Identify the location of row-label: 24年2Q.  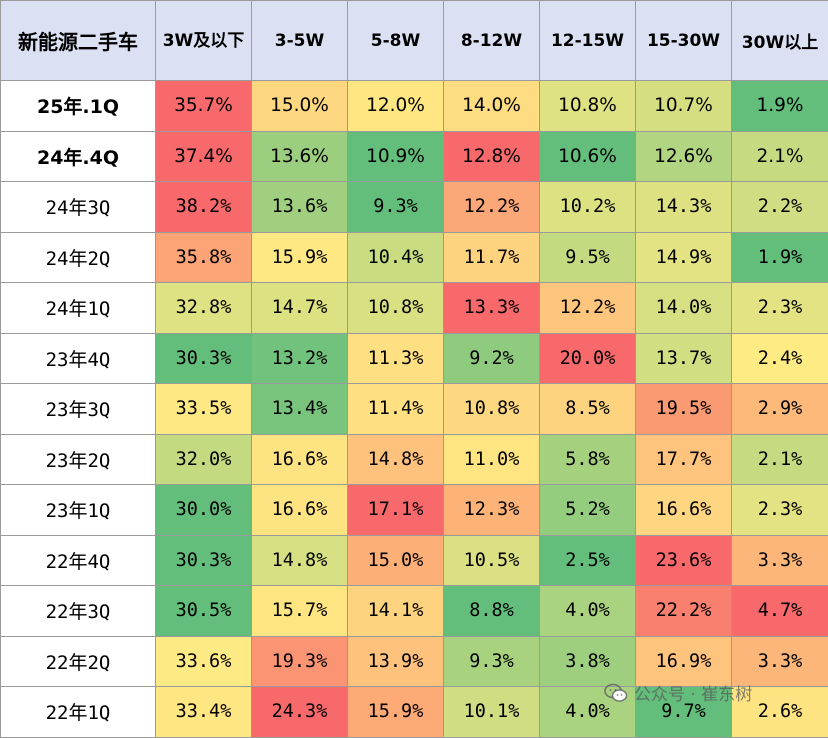
(78, 257).